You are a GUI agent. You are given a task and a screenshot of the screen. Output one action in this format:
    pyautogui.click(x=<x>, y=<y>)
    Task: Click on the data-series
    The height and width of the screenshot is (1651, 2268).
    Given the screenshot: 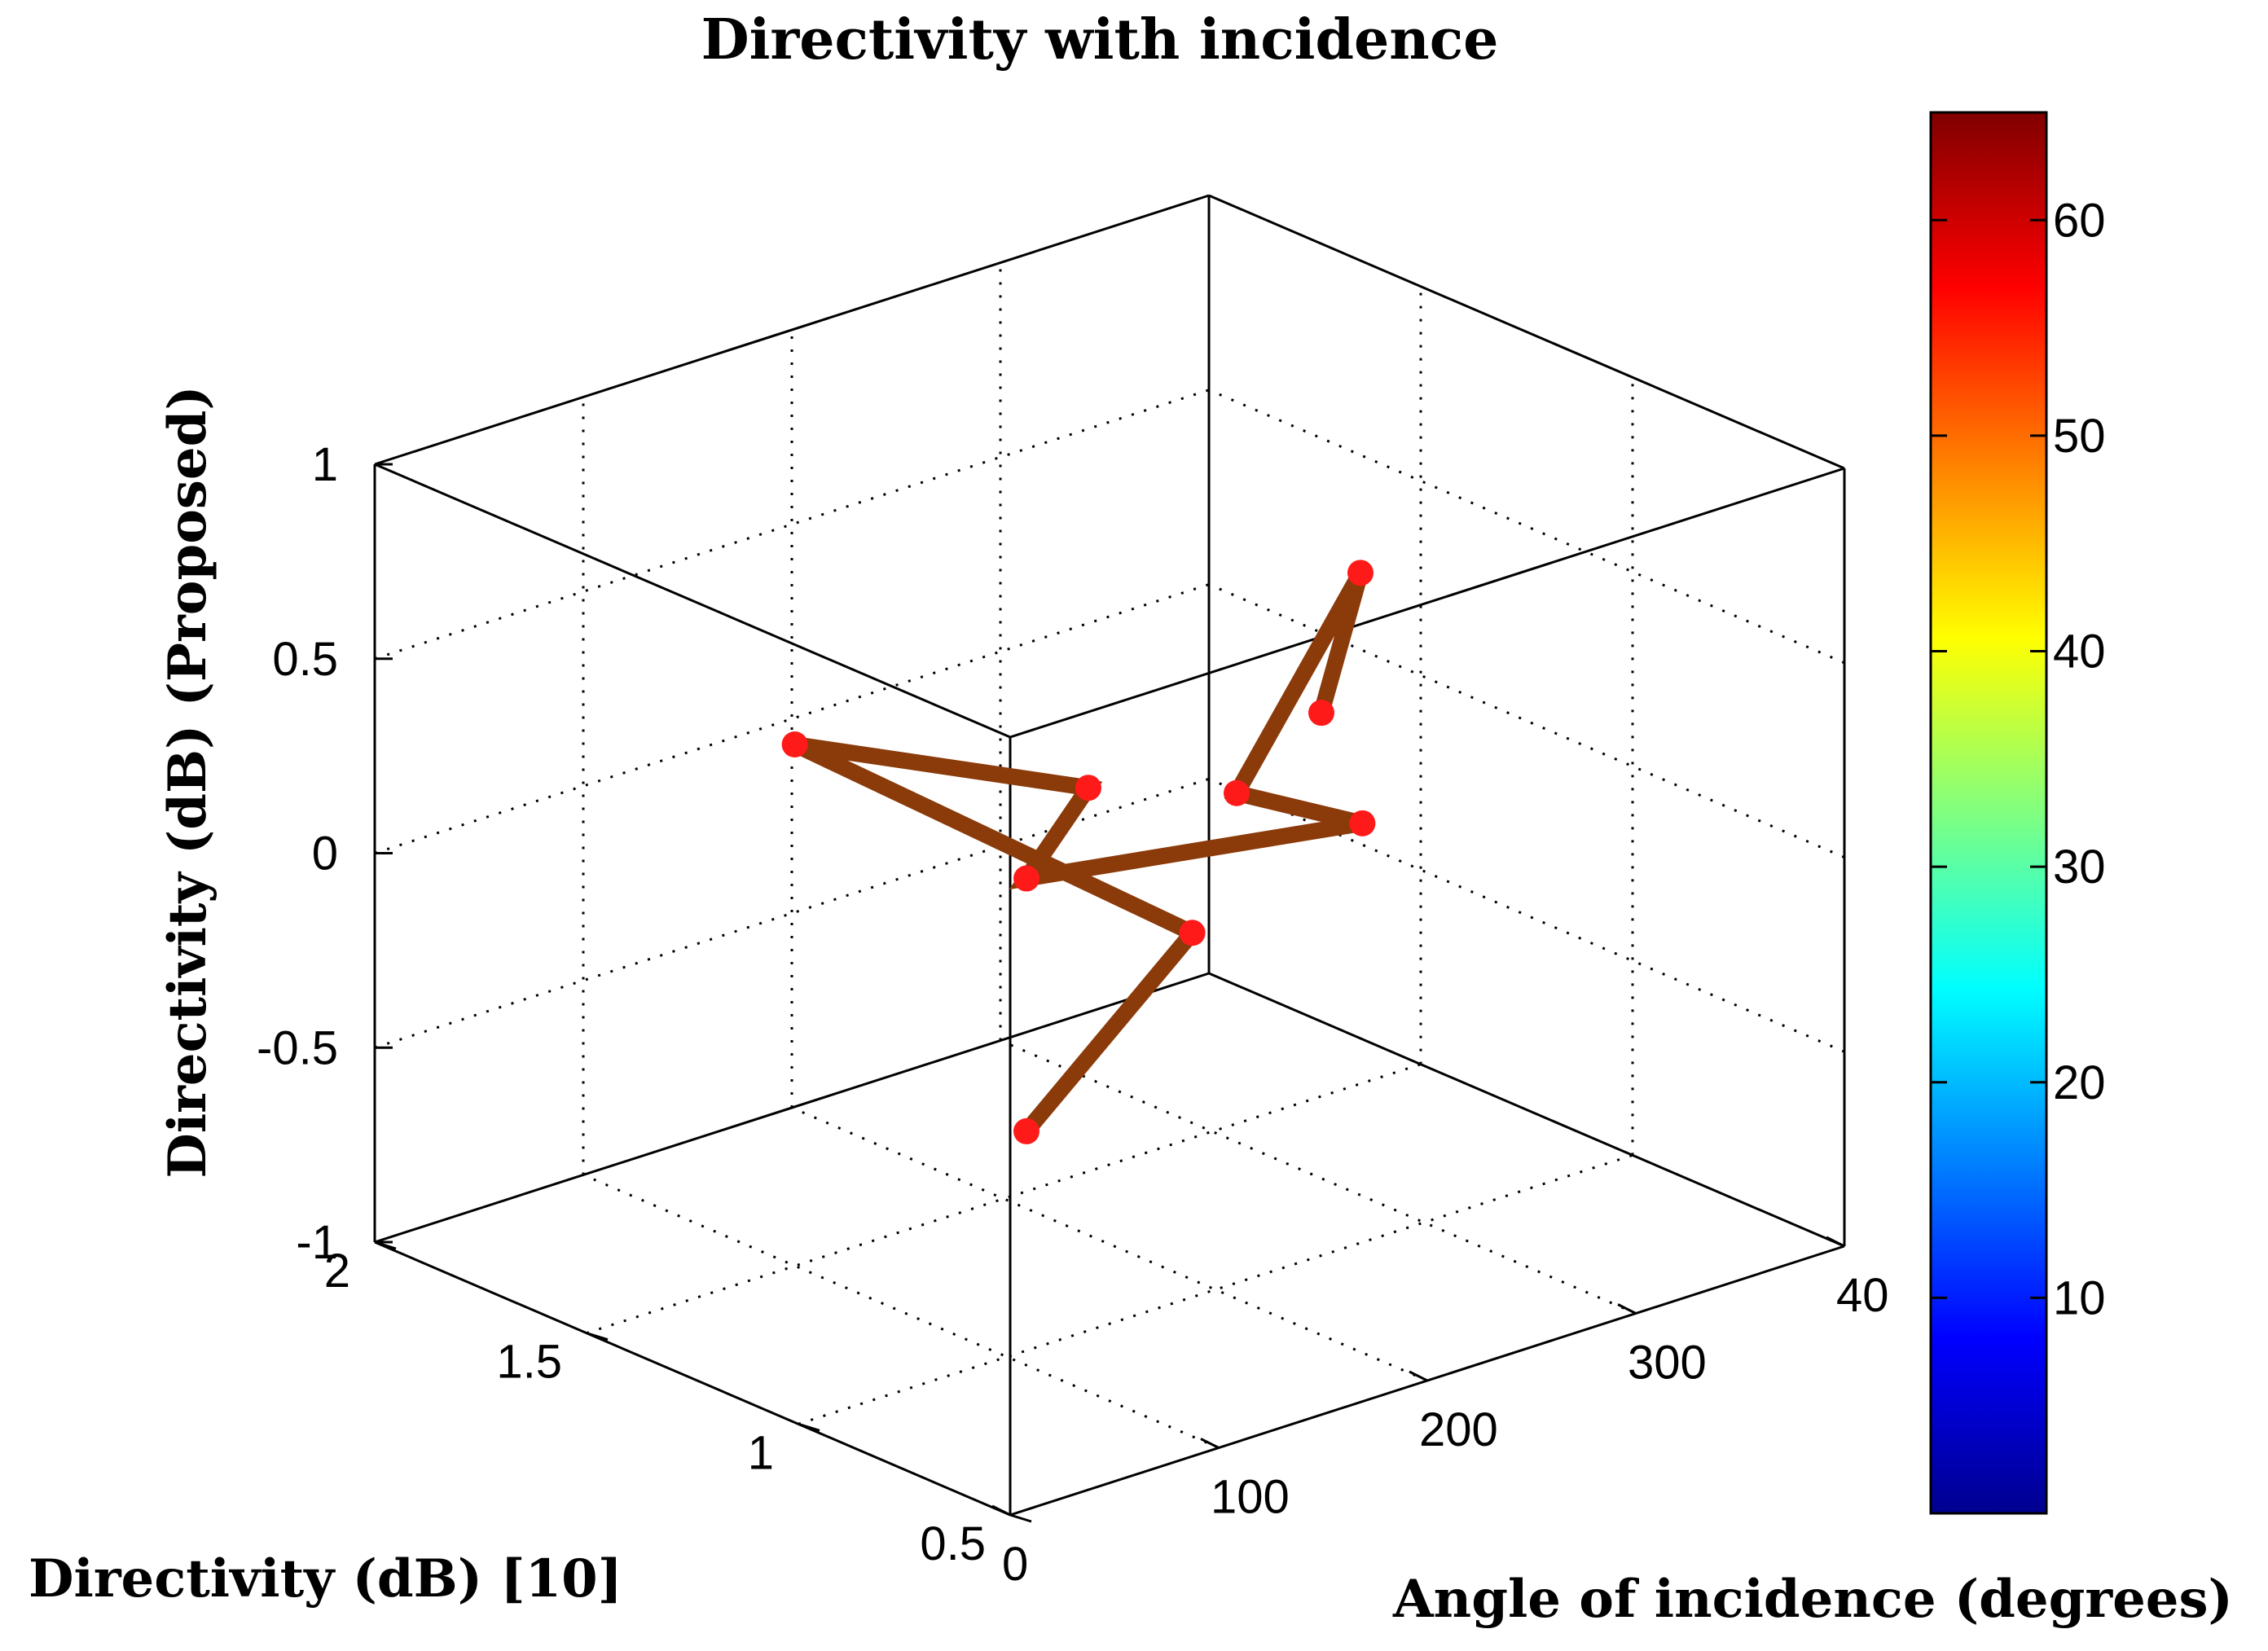 What is the action you would take?
    pyautogui.click(x=1078, y=852)
    